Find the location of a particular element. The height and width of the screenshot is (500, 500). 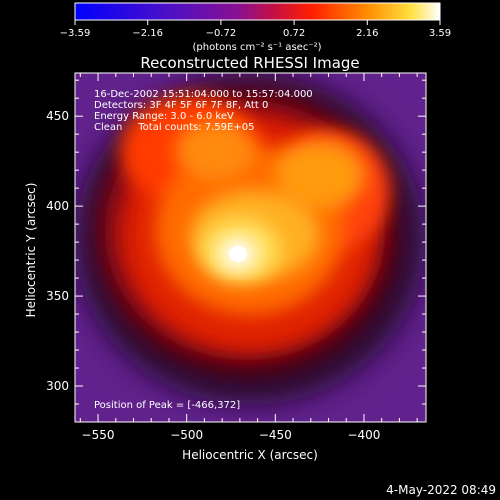

annotation-clean: Clean Total counts: 7.59E+05 is located at coordinates (174, 127).